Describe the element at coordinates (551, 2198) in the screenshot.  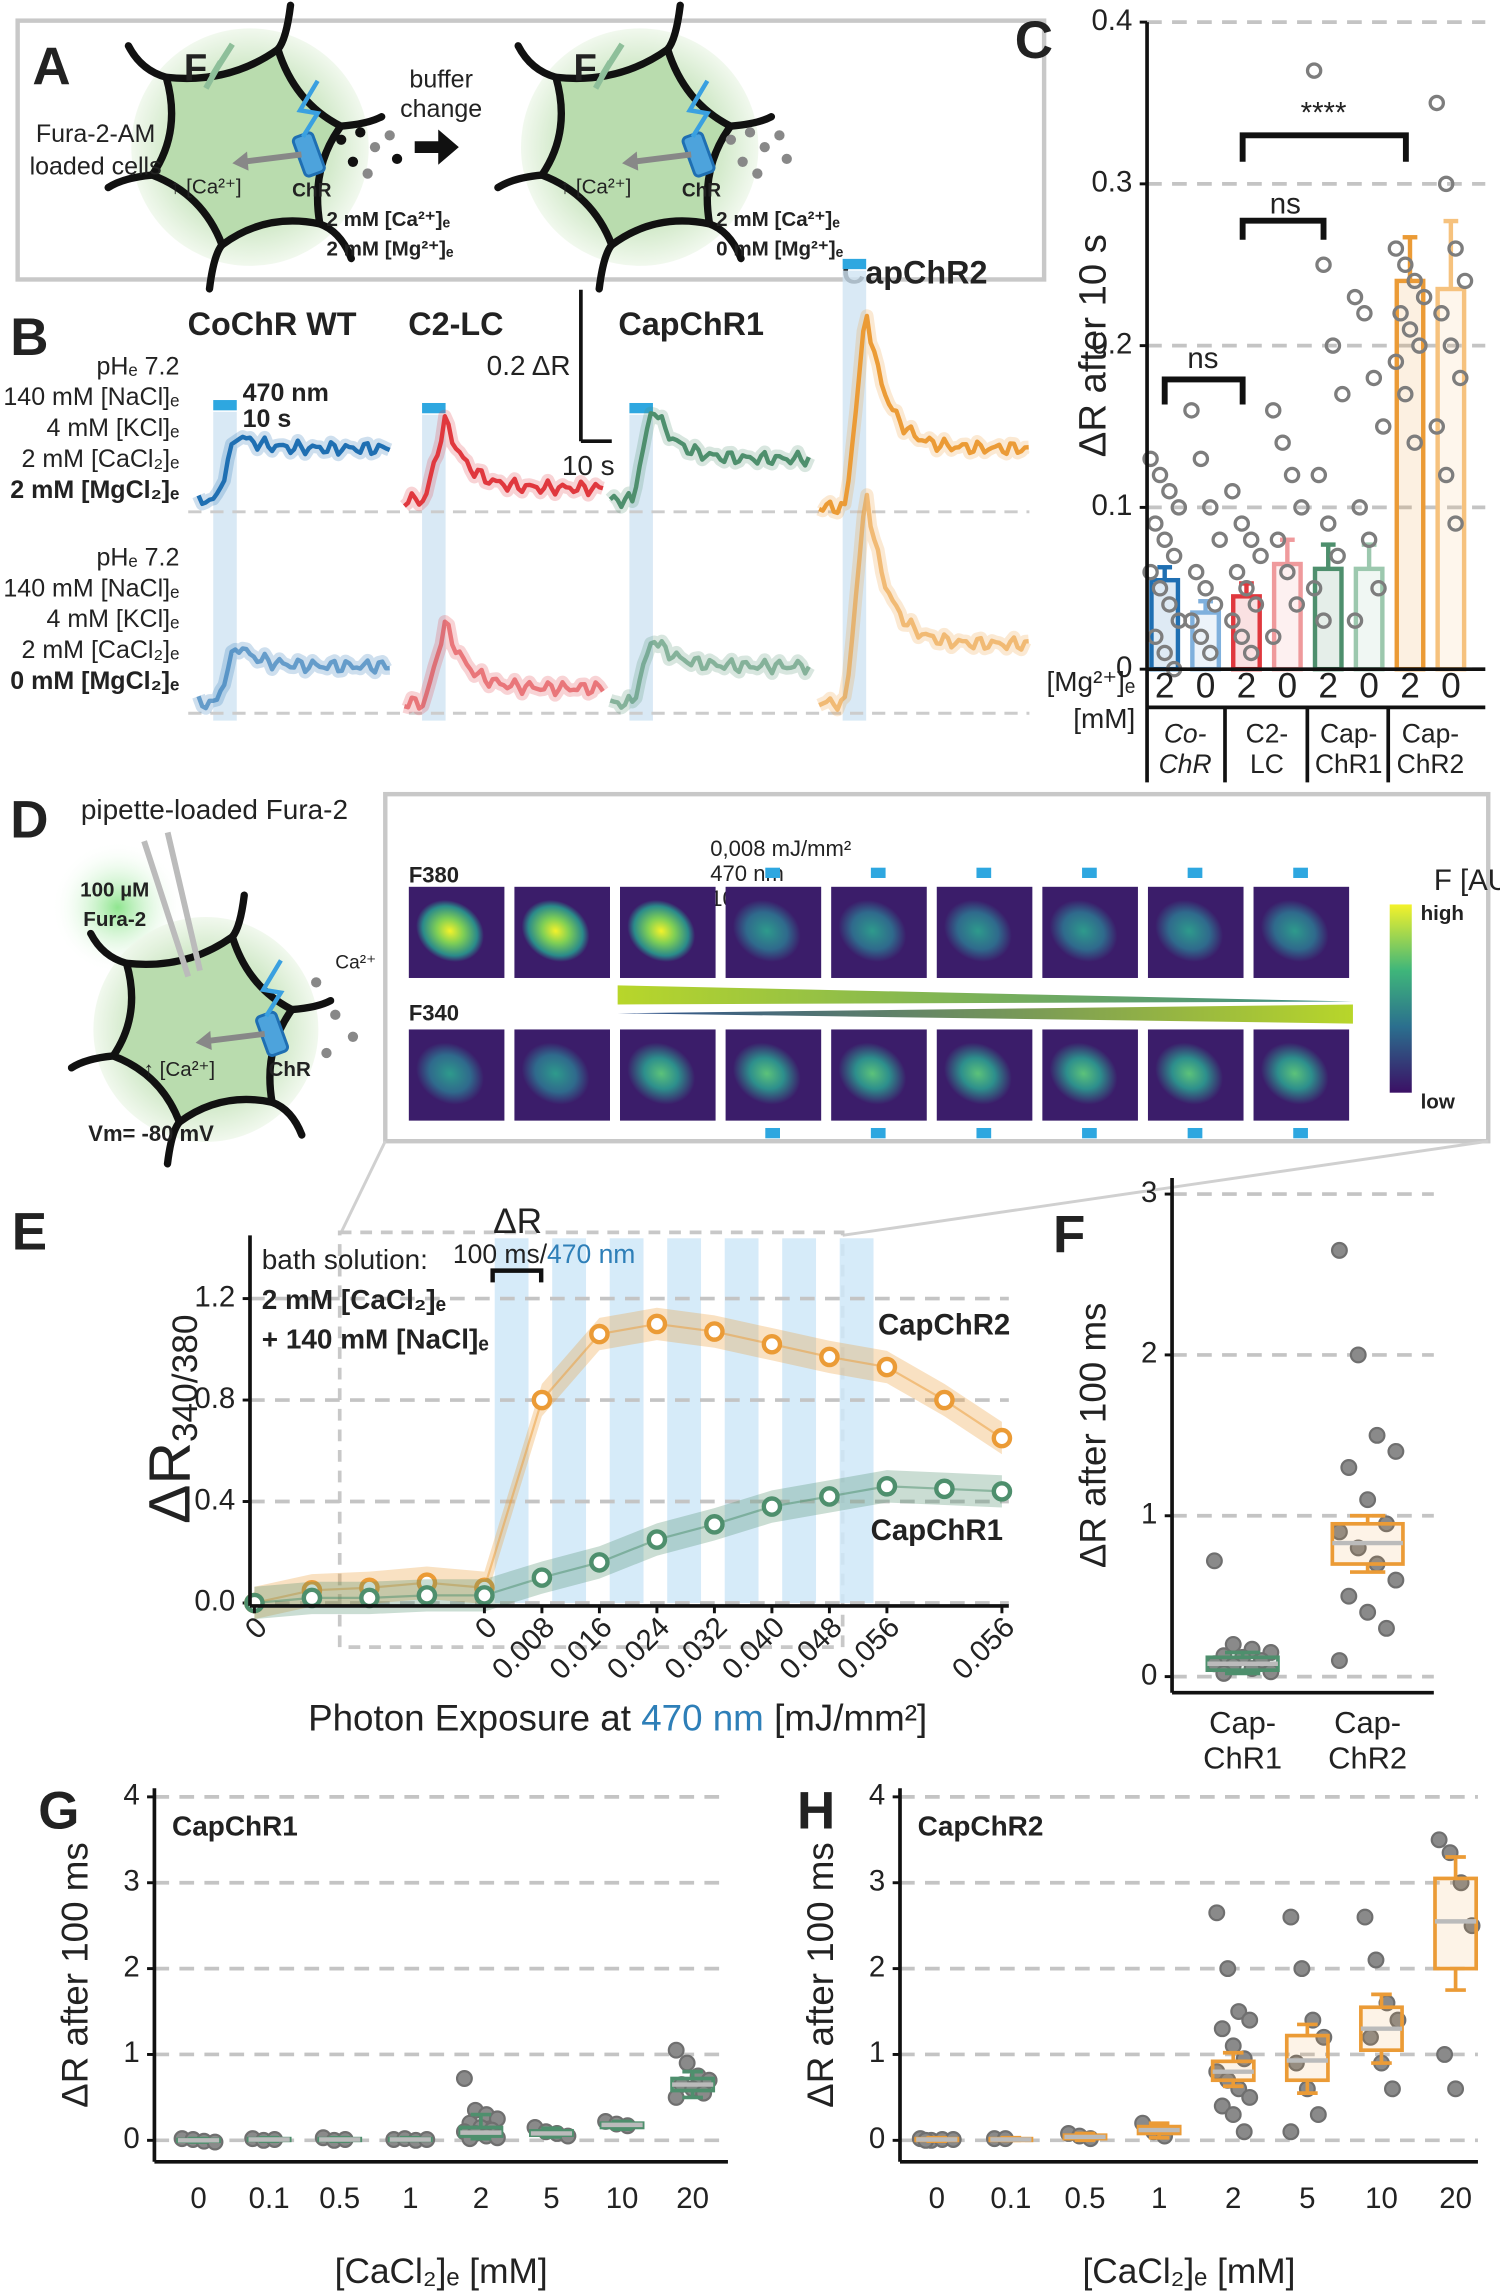
I see `x-tick-label: 5` at that location.